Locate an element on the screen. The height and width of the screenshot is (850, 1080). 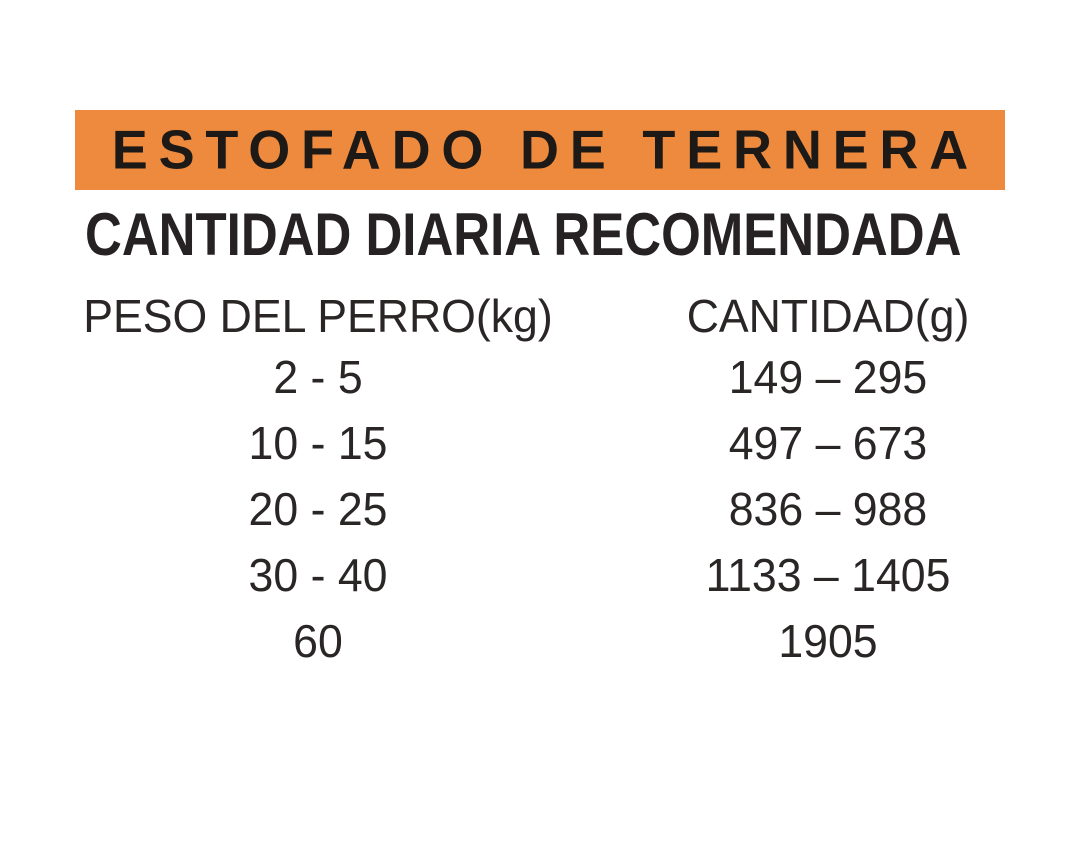
column-header-cantidad: CANTIDAD(g) is located at coordinates (828, 316).